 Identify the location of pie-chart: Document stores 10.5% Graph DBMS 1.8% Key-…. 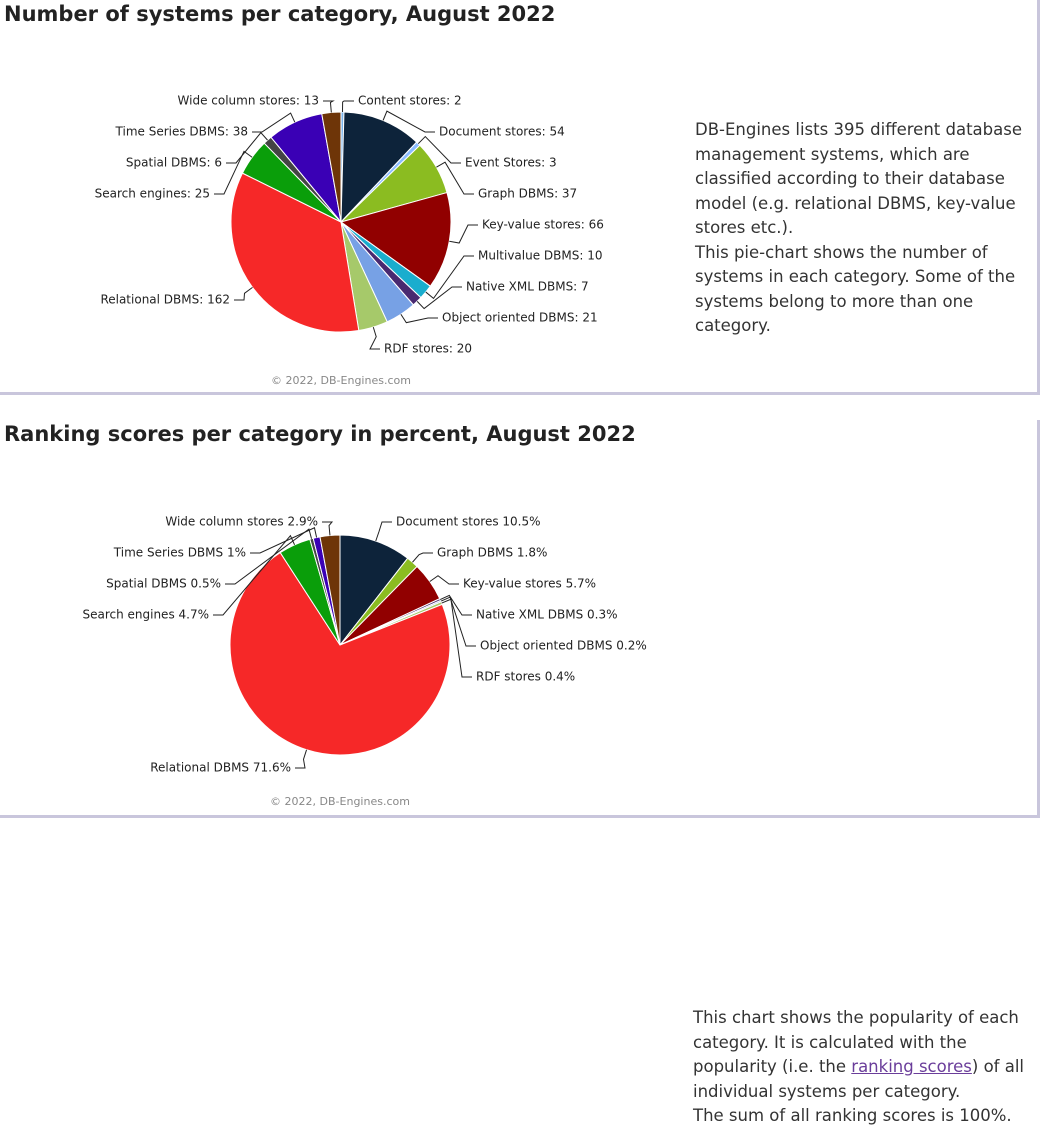
(364, 662).